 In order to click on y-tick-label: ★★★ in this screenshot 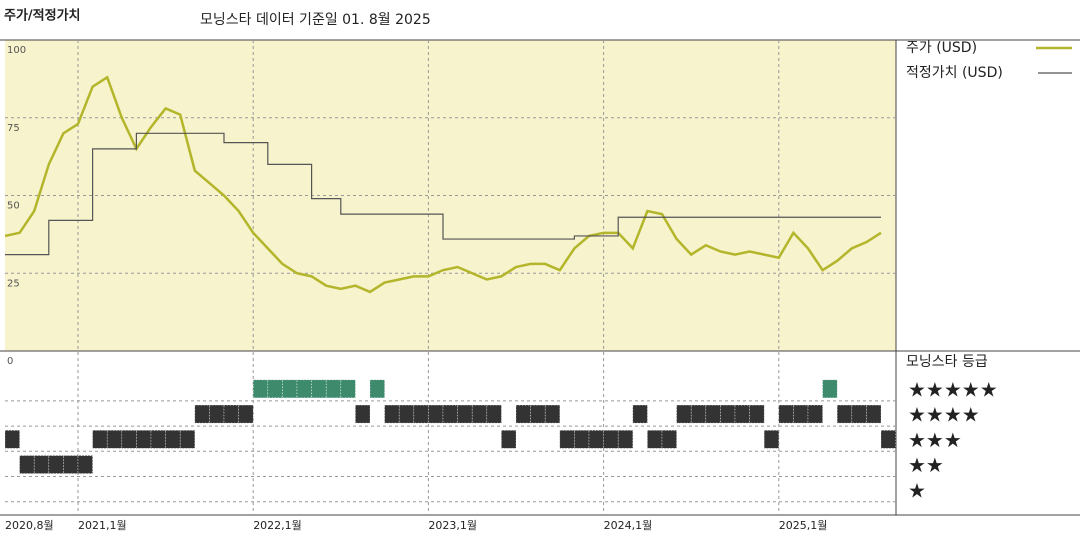, I will do `click(935, 440)`.